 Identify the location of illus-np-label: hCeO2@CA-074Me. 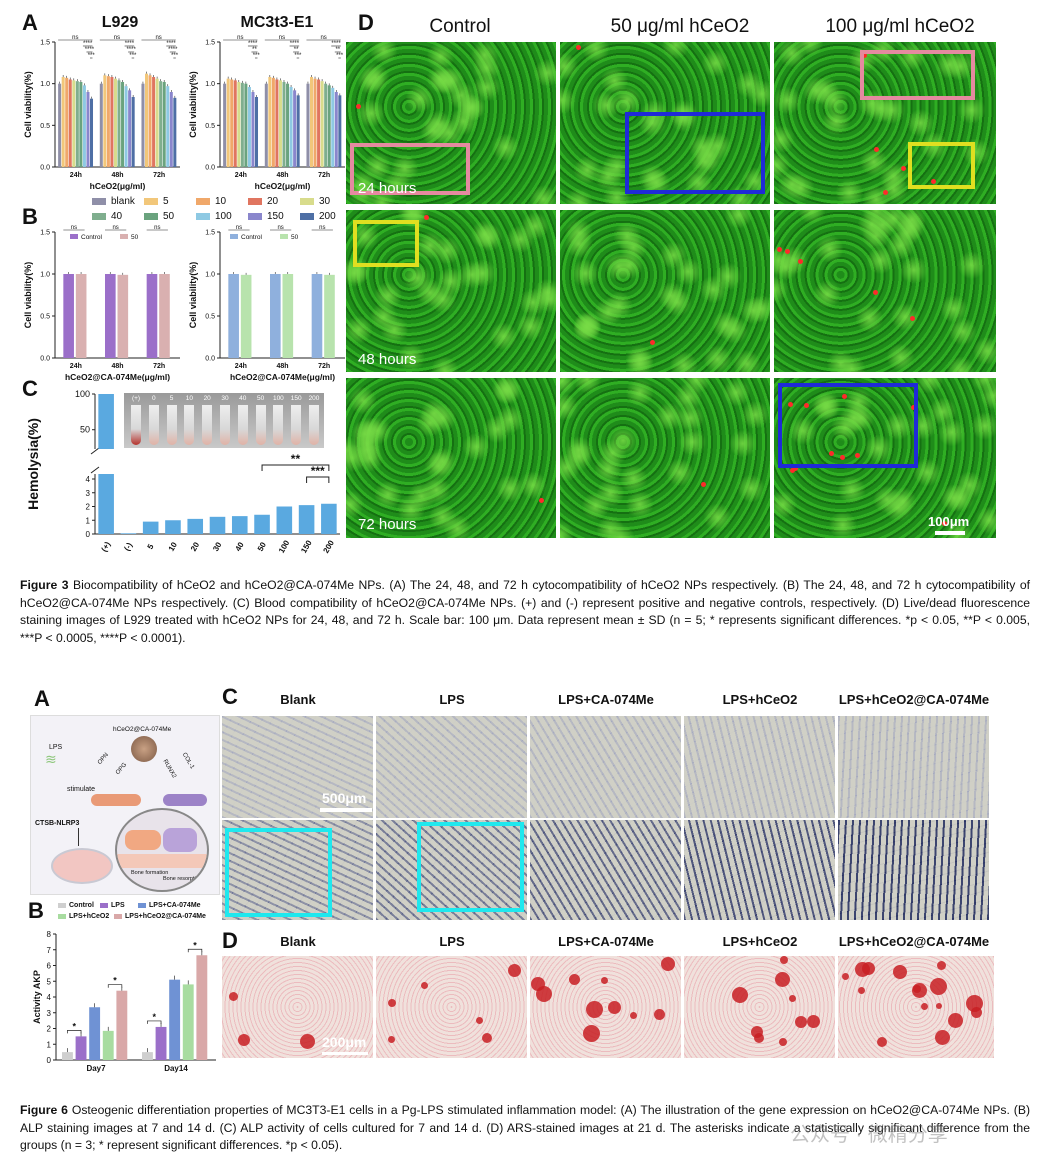
(142, 729).